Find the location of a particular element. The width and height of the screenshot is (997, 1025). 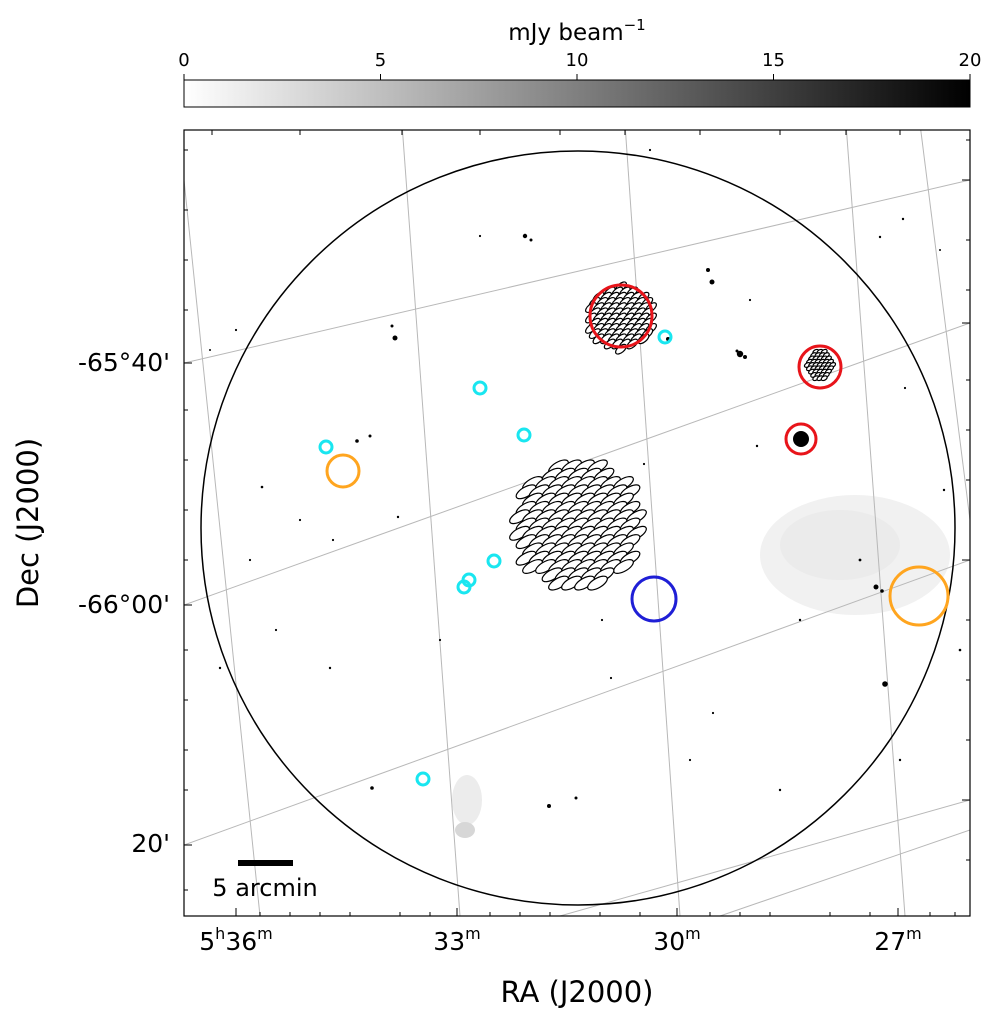

colorbar-label: mJy beam−1 is located at coordinates (576, 31).